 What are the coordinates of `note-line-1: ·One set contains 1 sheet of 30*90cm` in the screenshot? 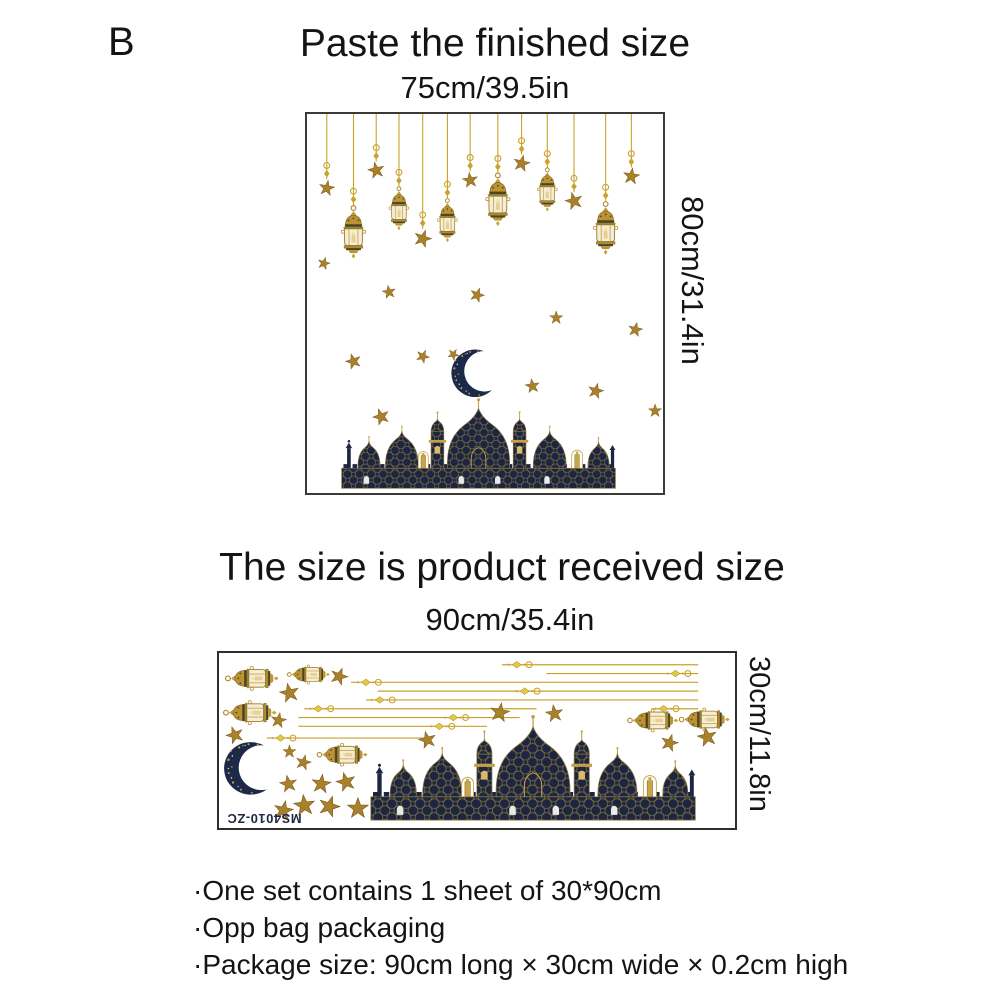 It's located at (427, 890).